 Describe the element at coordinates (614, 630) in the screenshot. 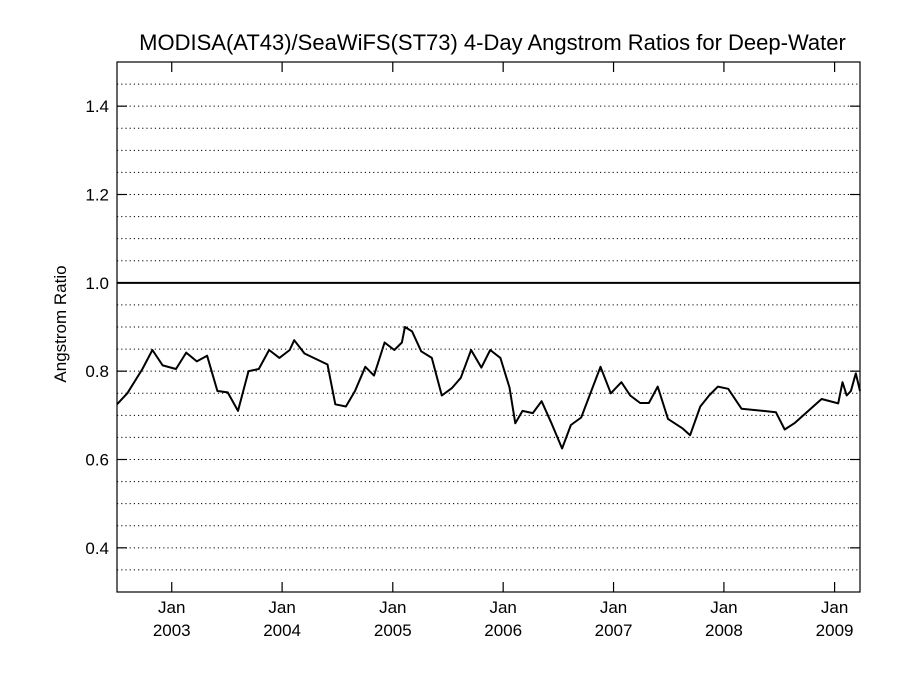

I see `x-tick-label-year: 2007` at that location.